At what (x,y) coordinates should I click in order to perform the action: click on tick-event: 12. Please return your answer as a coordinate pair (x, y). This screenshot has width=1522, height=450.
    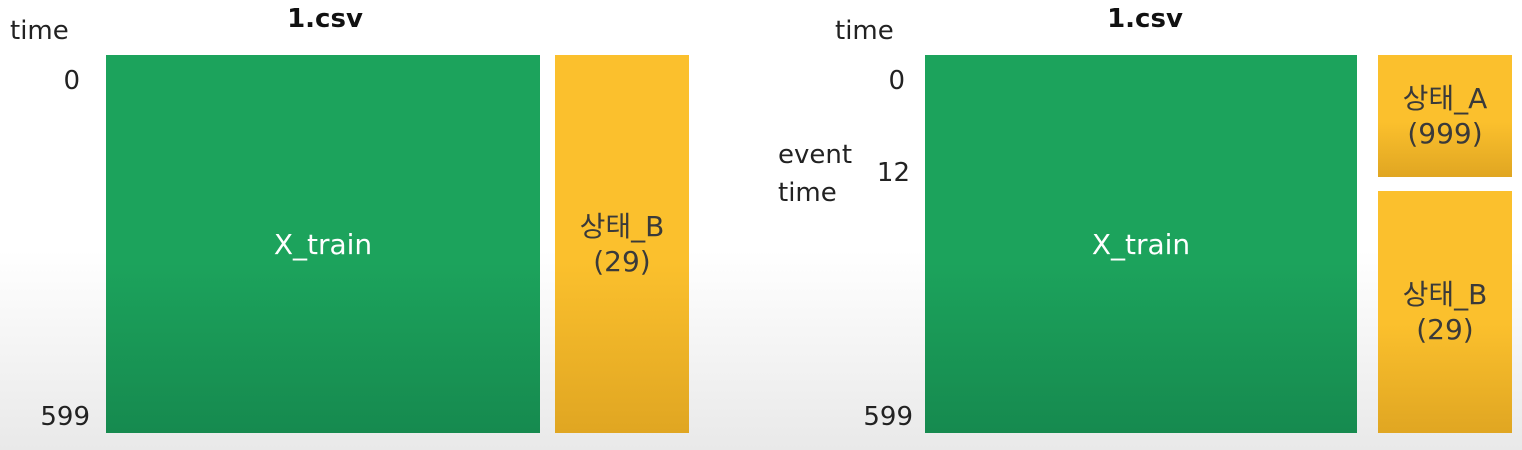
    Looking at the image, I should click on (893, 173).